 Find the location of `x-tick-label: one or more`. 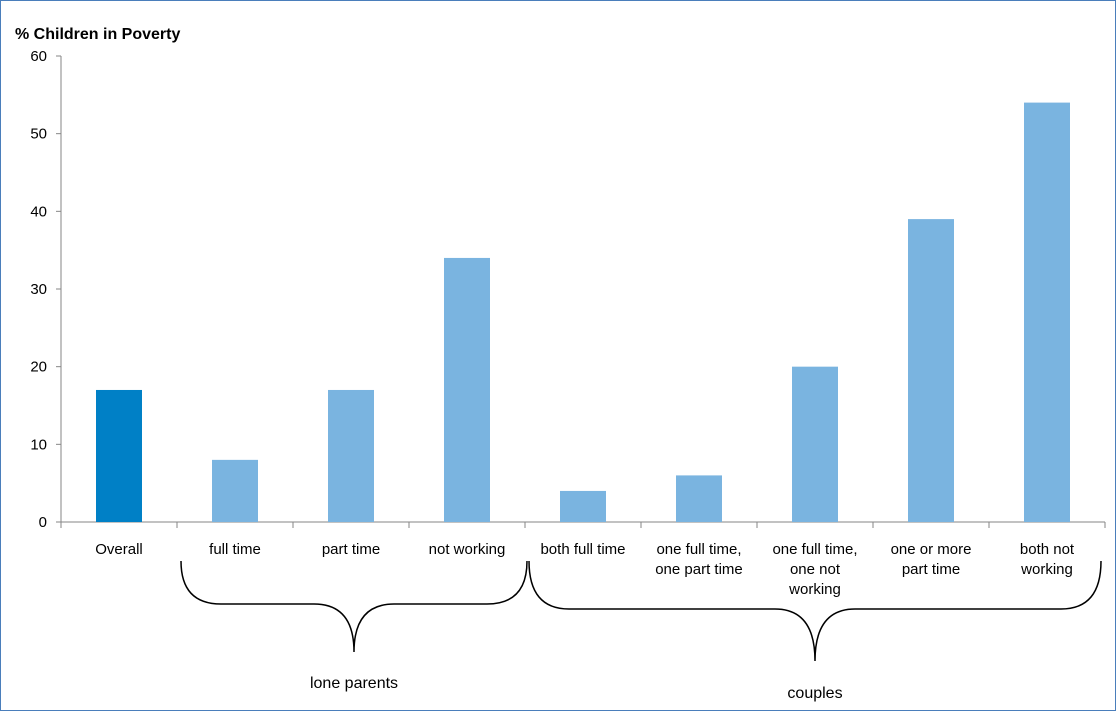

x-tick-label: one or more is located at coordinates (931, 549).